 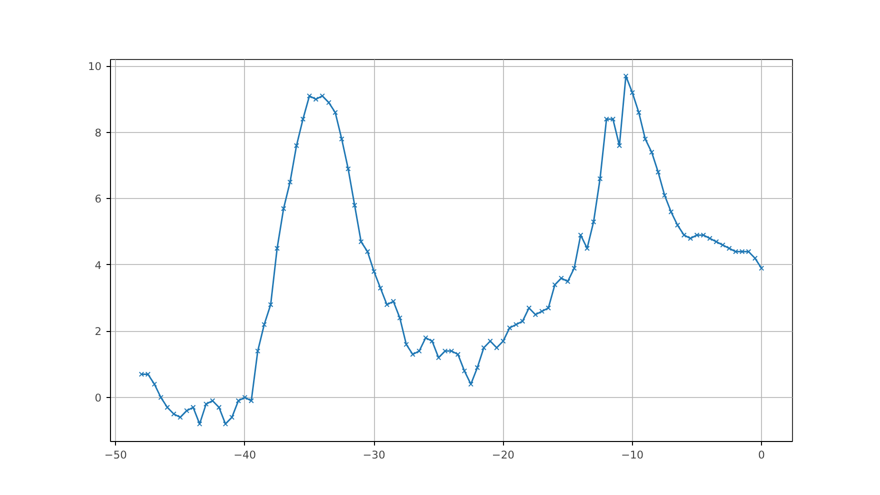 What do you see at coordinates (762, 455) in the screenshot?
I see `x-tick-label: 0` at bounding box center [762, 455].